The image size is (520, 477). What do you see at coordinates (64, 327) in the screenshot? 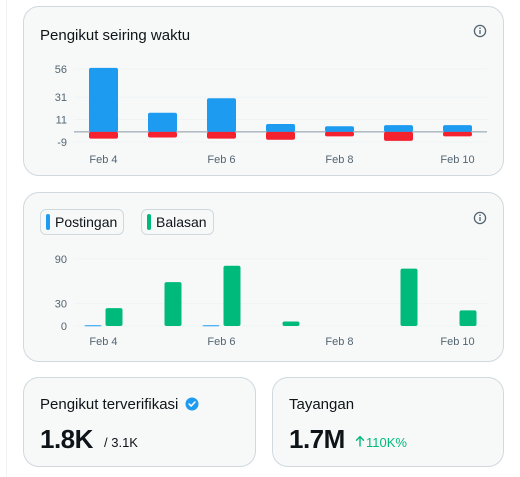
I see `y-tick-label: 0` at bounding box center [64, 327].